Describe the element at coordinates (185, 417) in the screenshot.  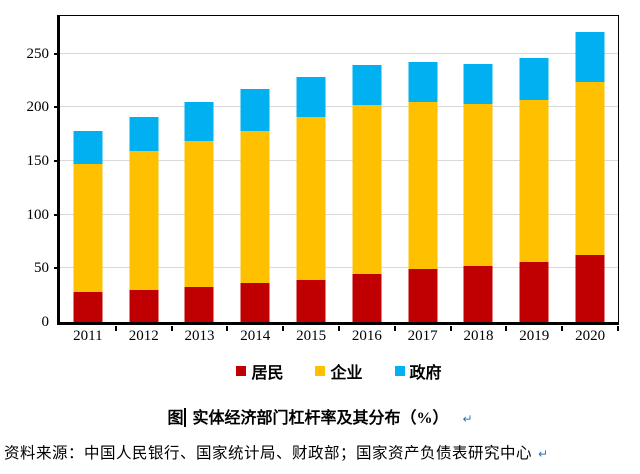
I see `text-cursor` at that location.